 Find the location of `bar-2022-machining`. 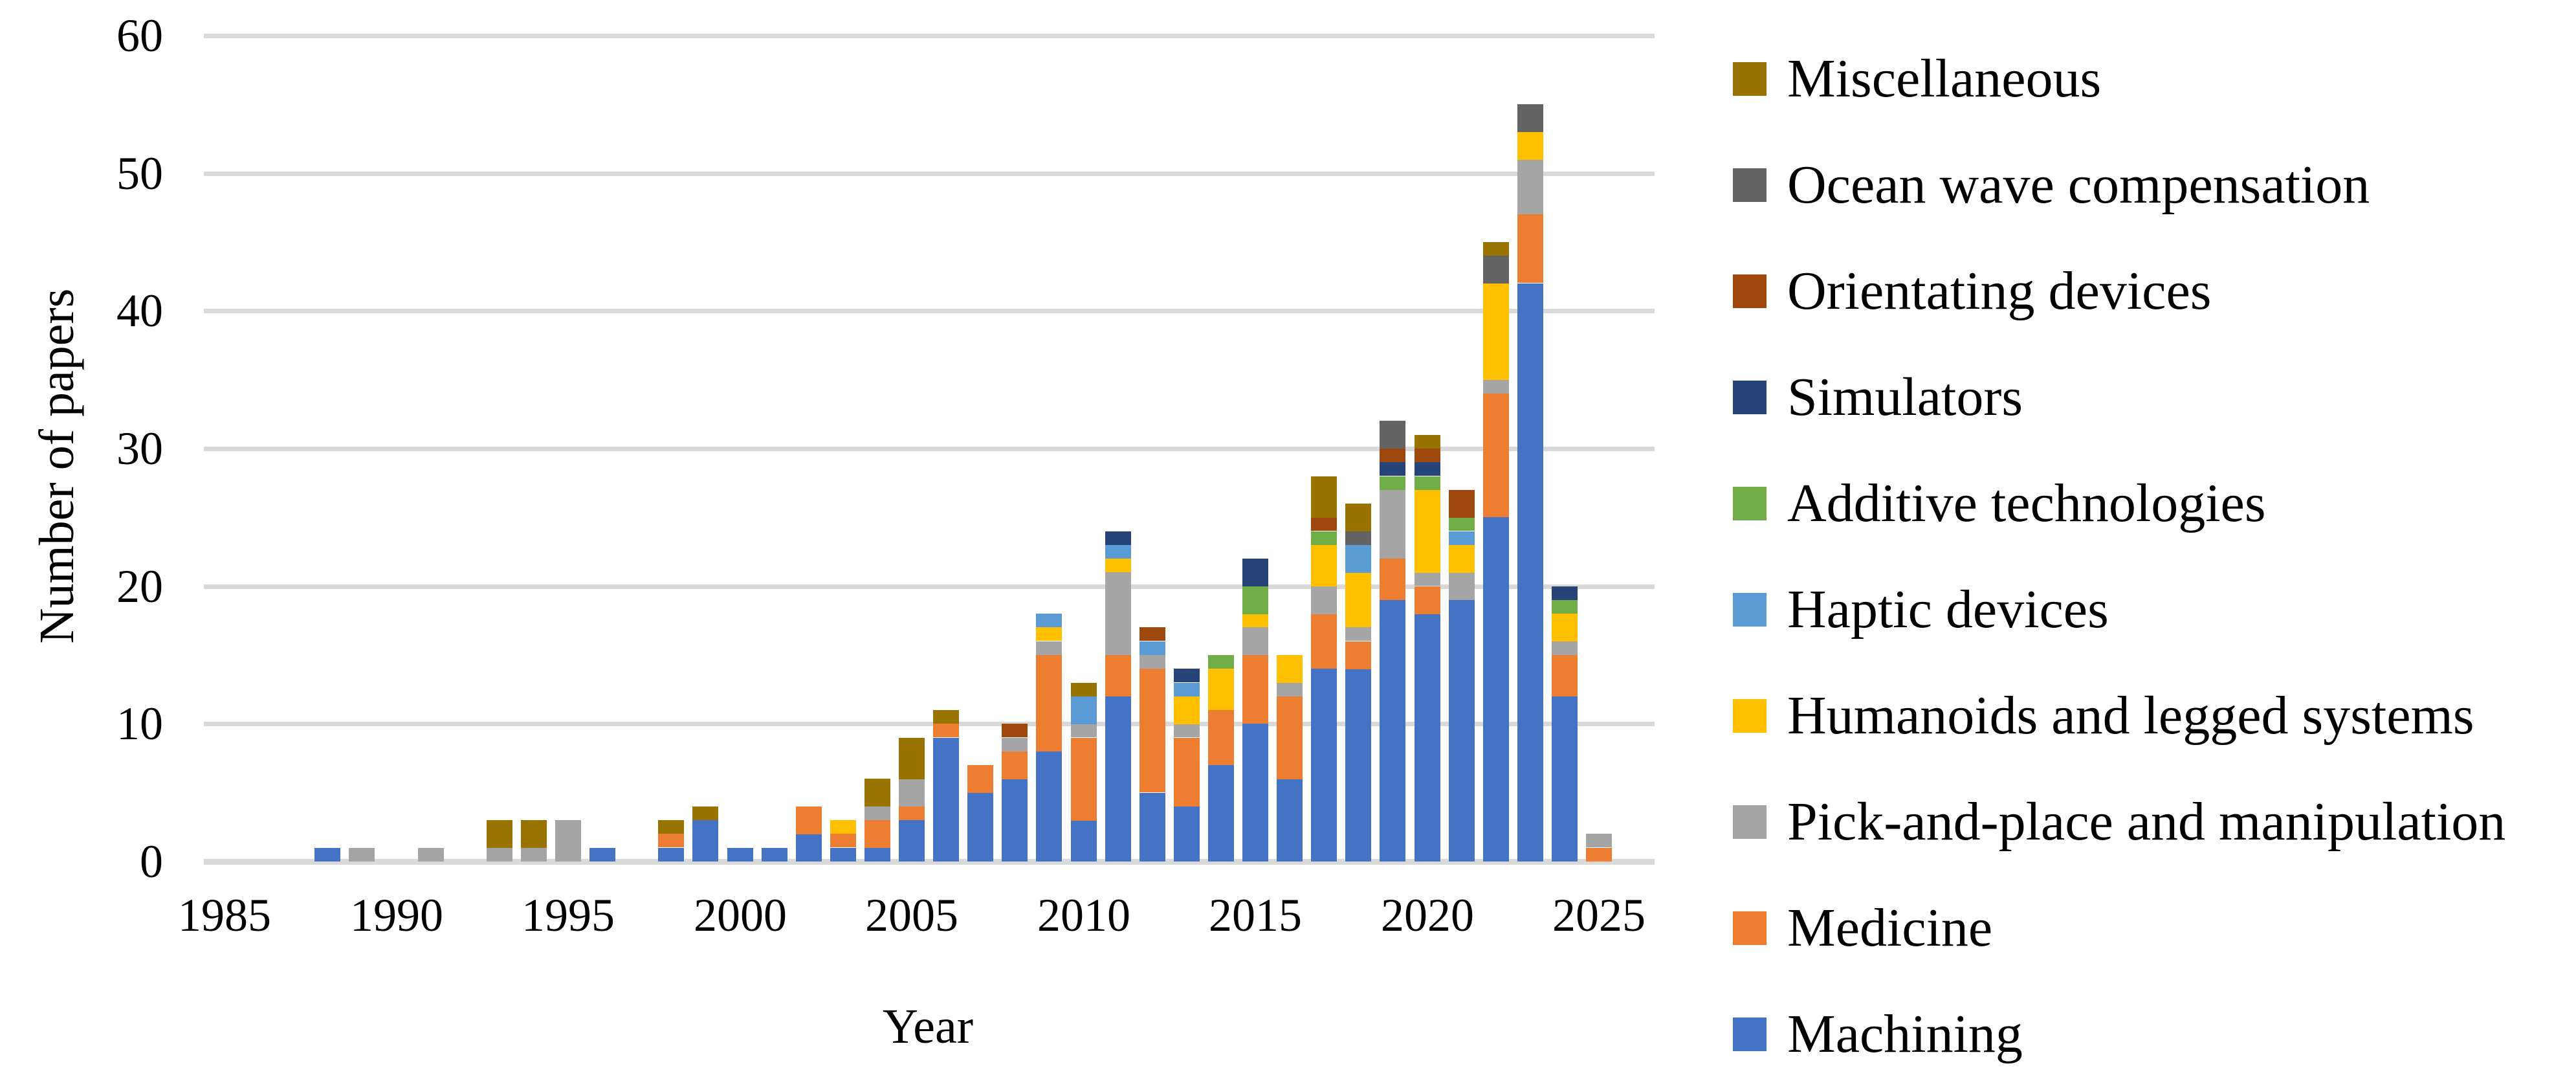

bar-2022-machining is located at coordinates (1496, 689).